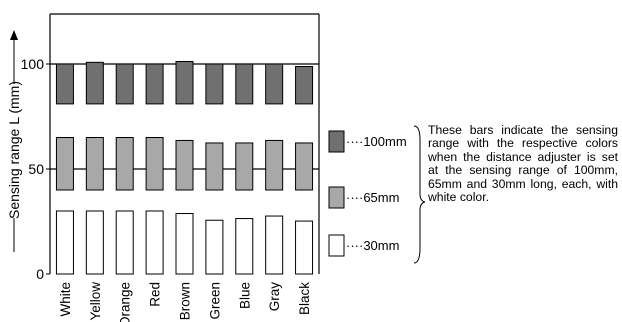 This screenshot has height=322, width=622. What do you see at coordinates (36, 169) in the screenshot?
I see `y-tick-label: 50` at bounding box center [36, 169].